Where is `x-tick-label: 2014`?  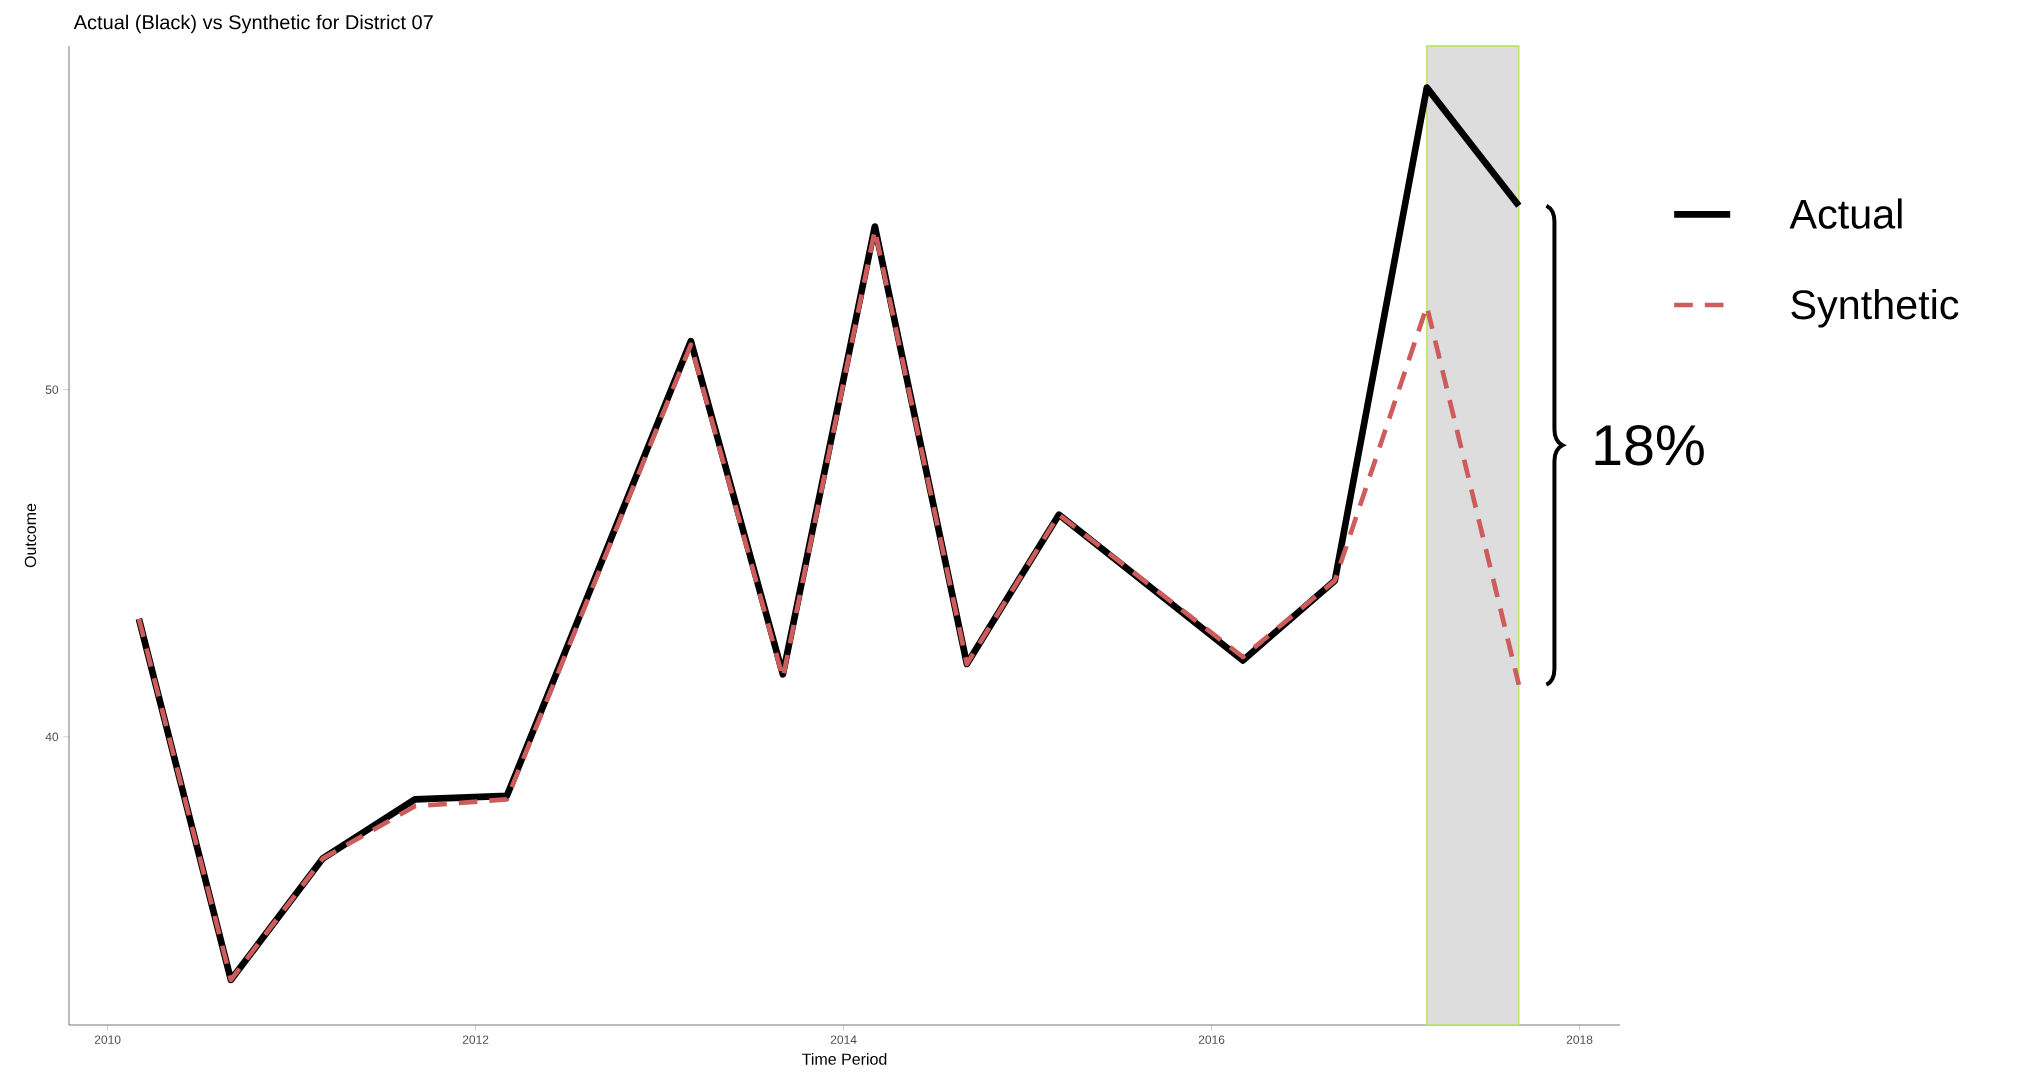 x-tick-label: 2014 is located at coordinates (843, 1039).